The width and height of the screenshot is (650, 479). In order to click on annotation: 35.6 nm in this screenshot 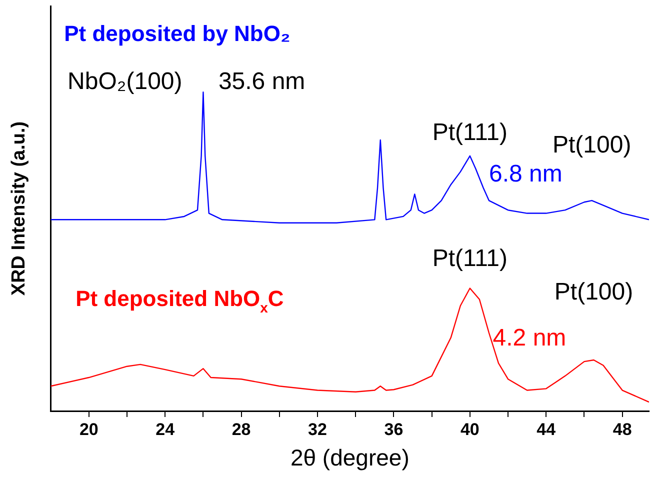, I will do `click(262, 81)`.